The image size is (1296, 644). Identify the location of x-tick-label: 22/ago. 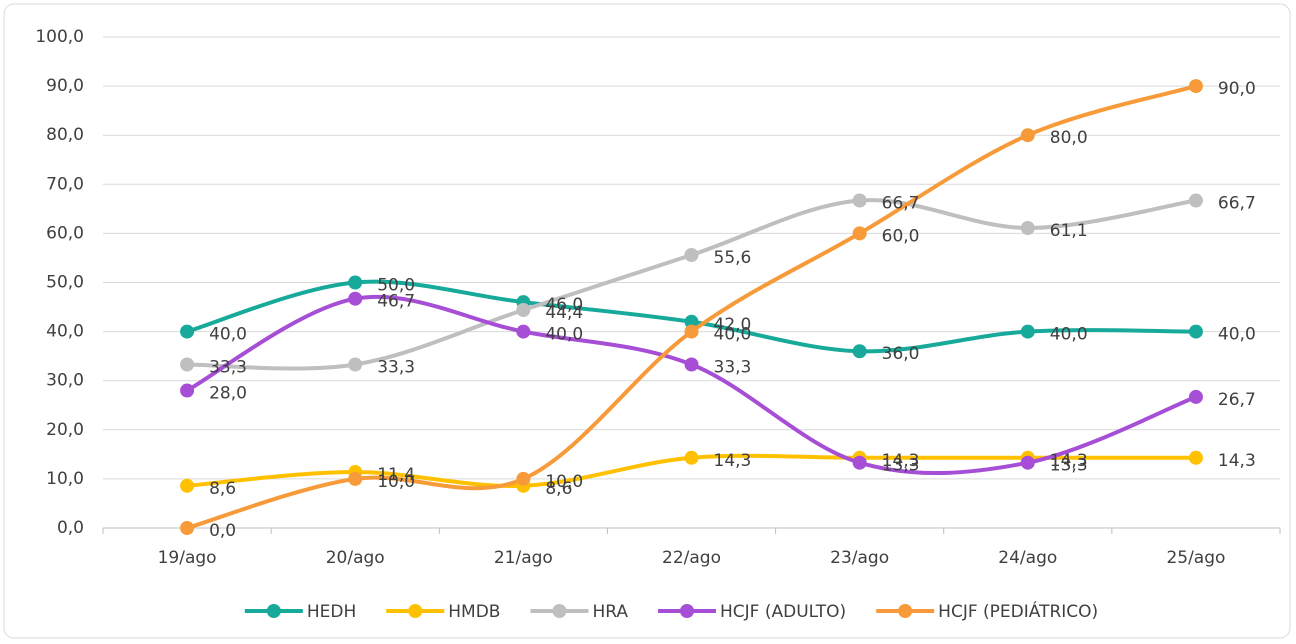
(691, 558).